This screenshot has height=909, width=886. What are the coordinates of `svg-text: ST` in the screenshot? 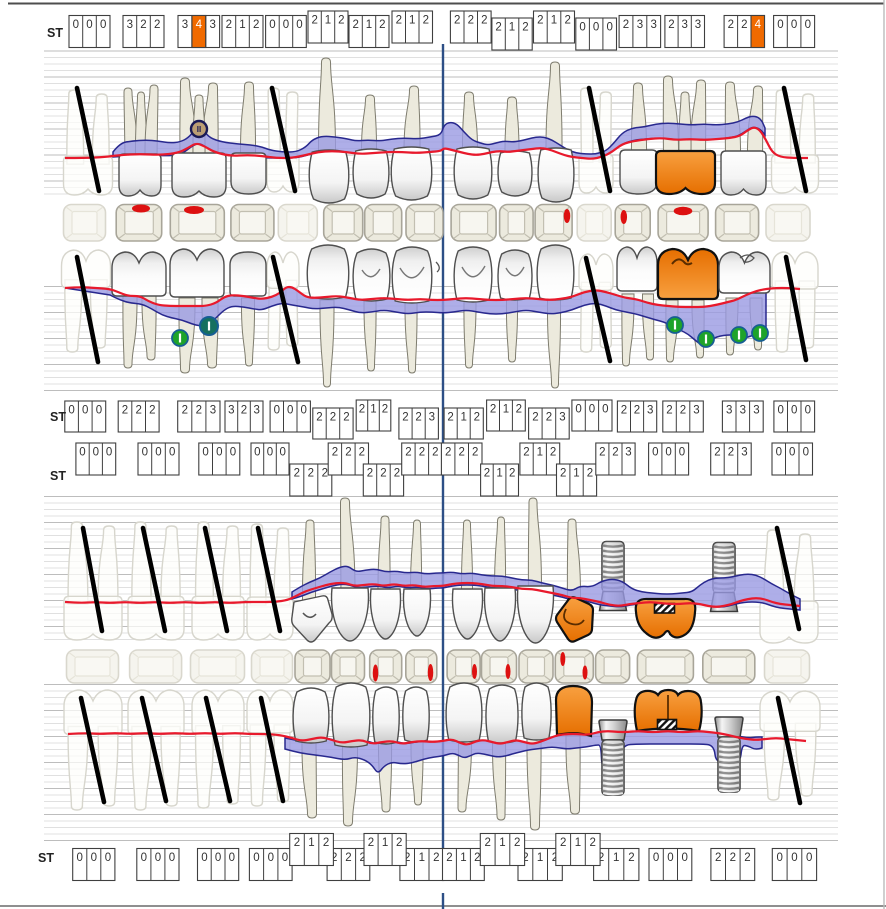 It's located at (58, 476).